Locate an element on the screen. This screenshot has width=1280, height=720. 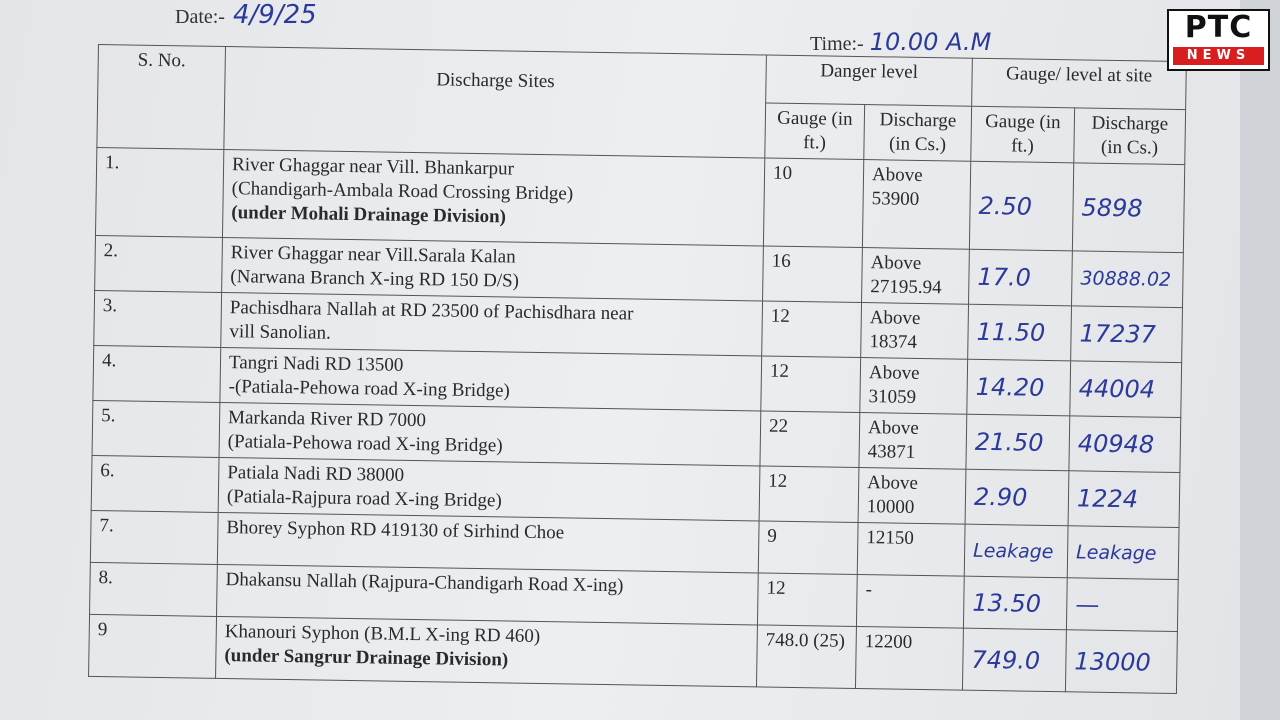
row-site-discharge: Leakage is located at coordinates (1123, 552).